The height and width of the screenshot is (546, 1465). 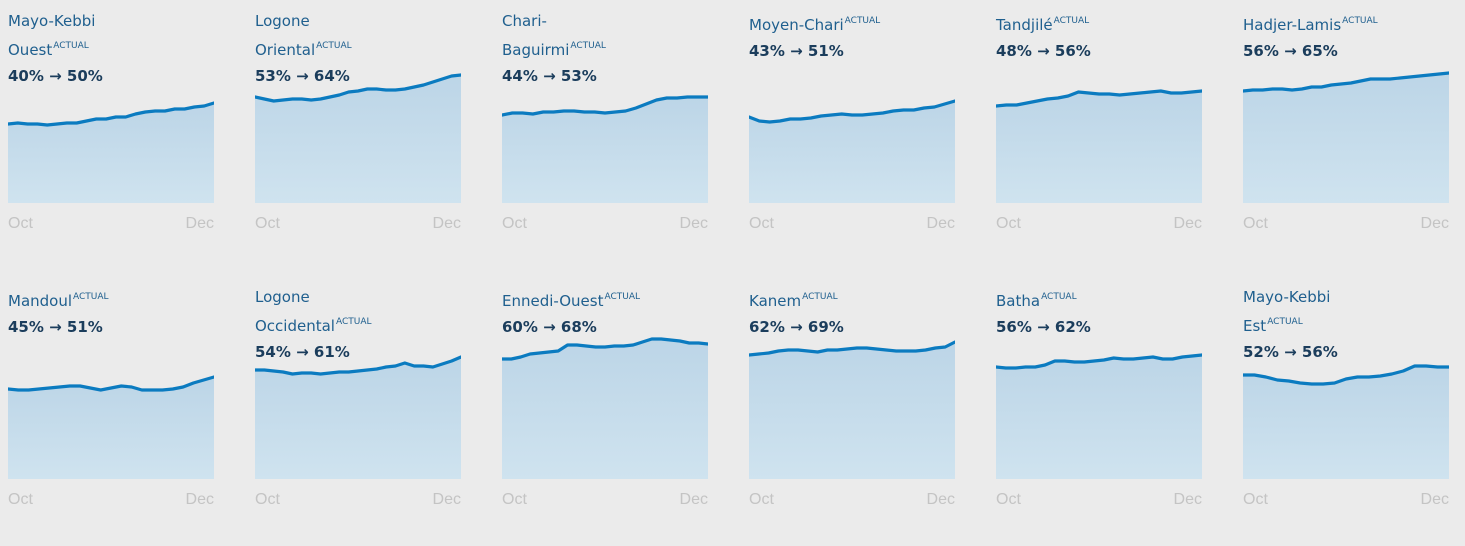 What do you see at coordinates (1024, 25) in the screenshot?
I see `title: Tandjilé` at bounding box center [1024, 25].